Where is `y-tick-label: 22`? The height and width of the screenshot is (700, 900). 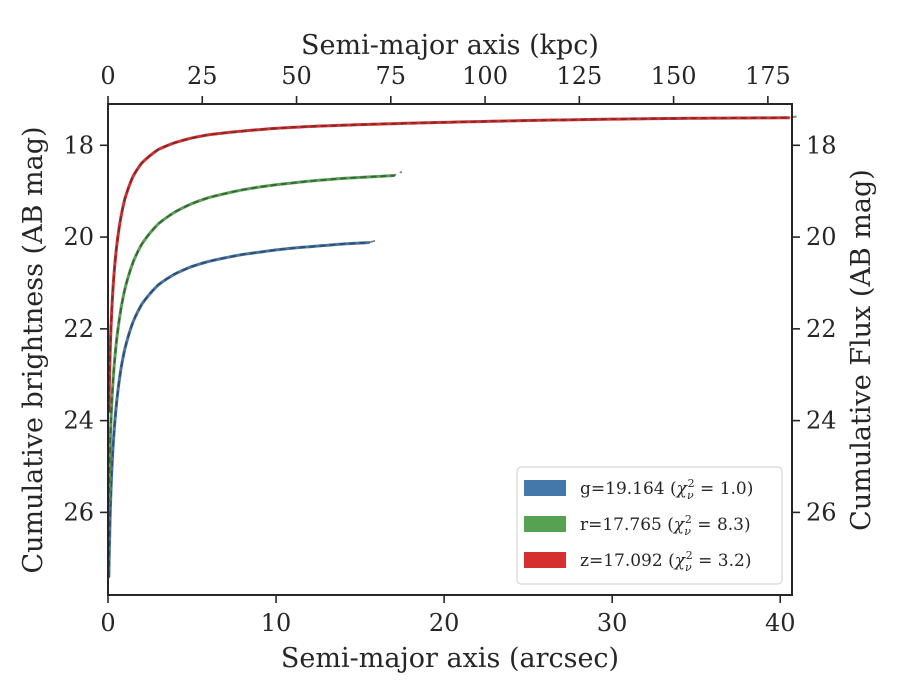
y-tick-label: 22 is located at coordinates (78, 329).